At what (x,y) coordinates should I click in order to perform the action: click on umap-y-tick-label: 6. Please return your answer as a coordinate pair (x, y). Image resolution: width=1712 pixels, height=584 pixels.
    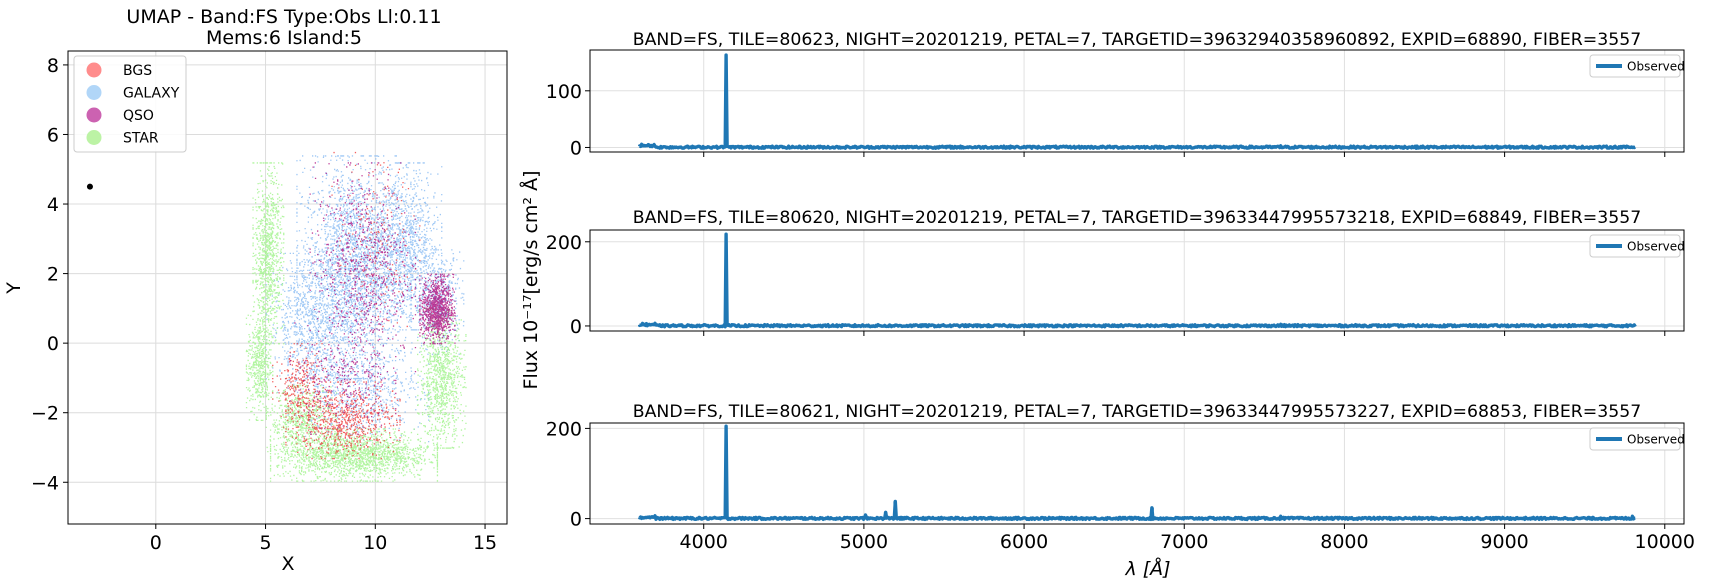
    Looking at the image, I should click on (53, 135).